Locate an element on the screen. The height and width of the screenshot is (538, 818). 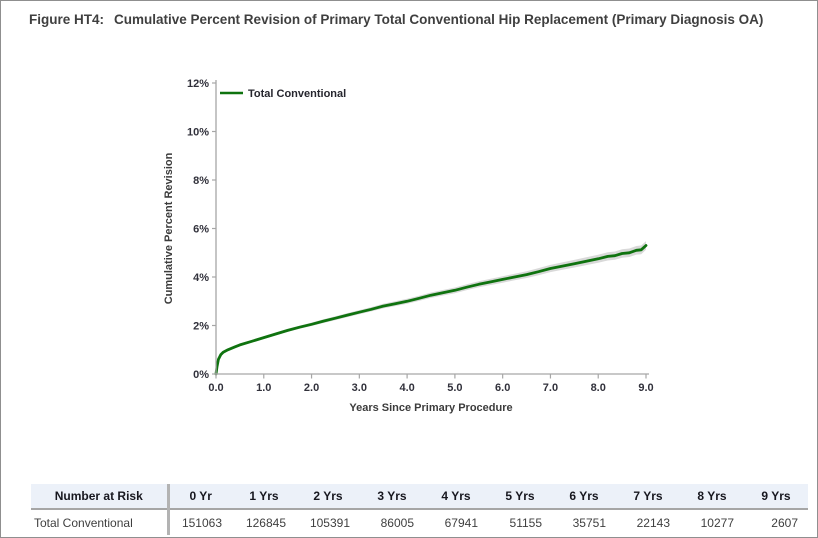
table-header-cell: 8 Yrs is located at coordinates (712, 497).